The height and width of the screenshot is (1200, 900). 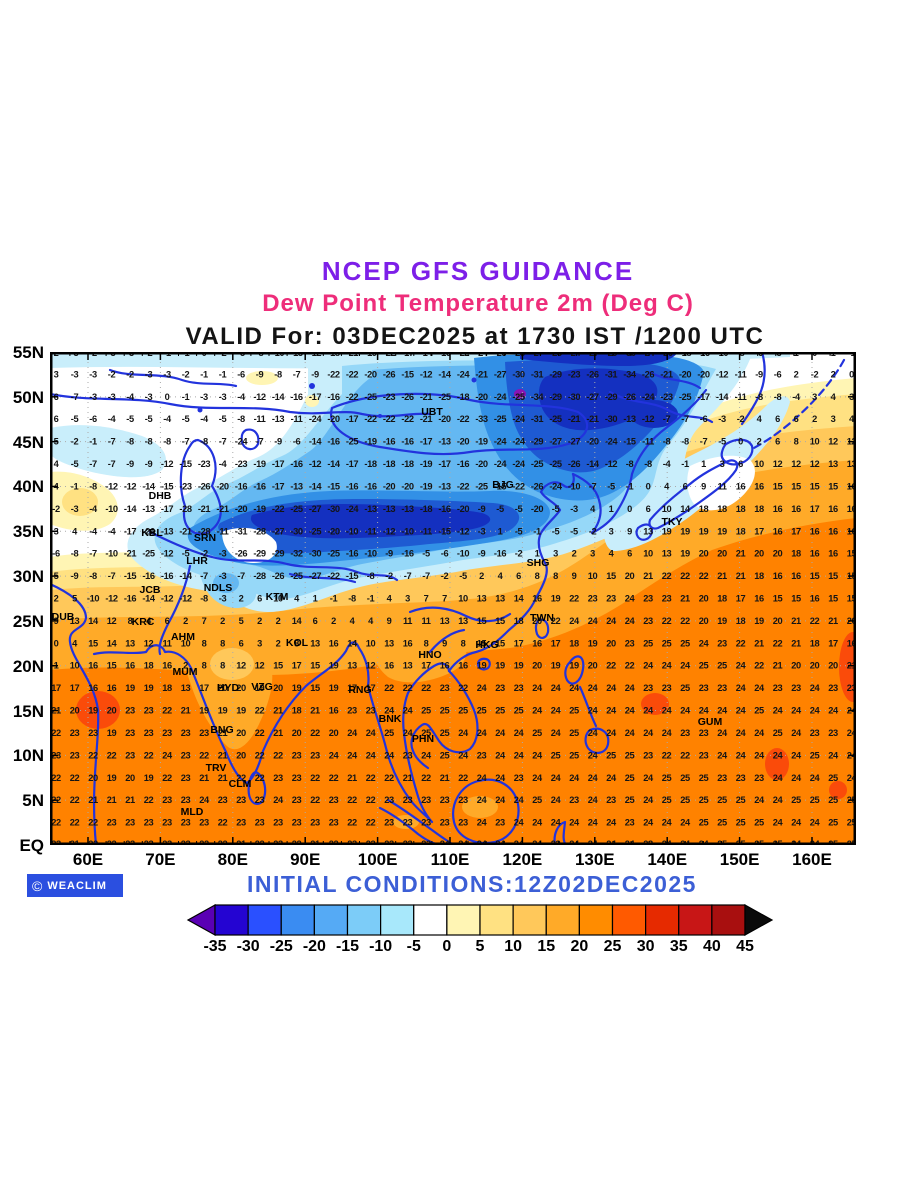 What do you see at coordinates (228, 688) in the screenshot?
I see `city-label-hyd: HYD` at bounding box center [228, 688].